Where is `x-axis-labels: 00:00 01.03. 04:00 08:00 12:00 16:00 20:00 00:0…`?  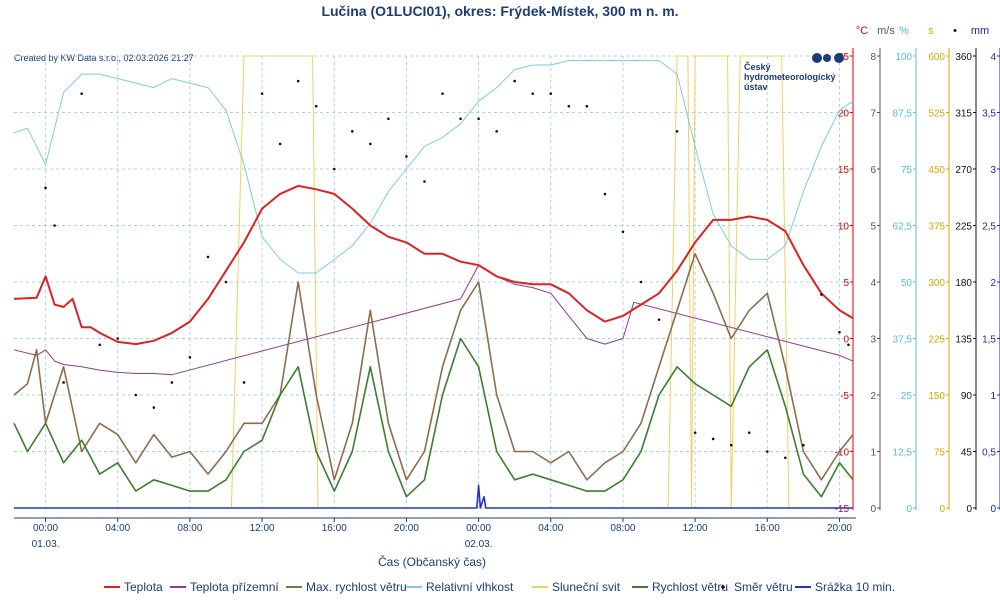 x-axis-labels: 00:00 01.03. 04:00 08:00 12:00 16:00 20:00 00:0… is located at coordinates (442, 534).